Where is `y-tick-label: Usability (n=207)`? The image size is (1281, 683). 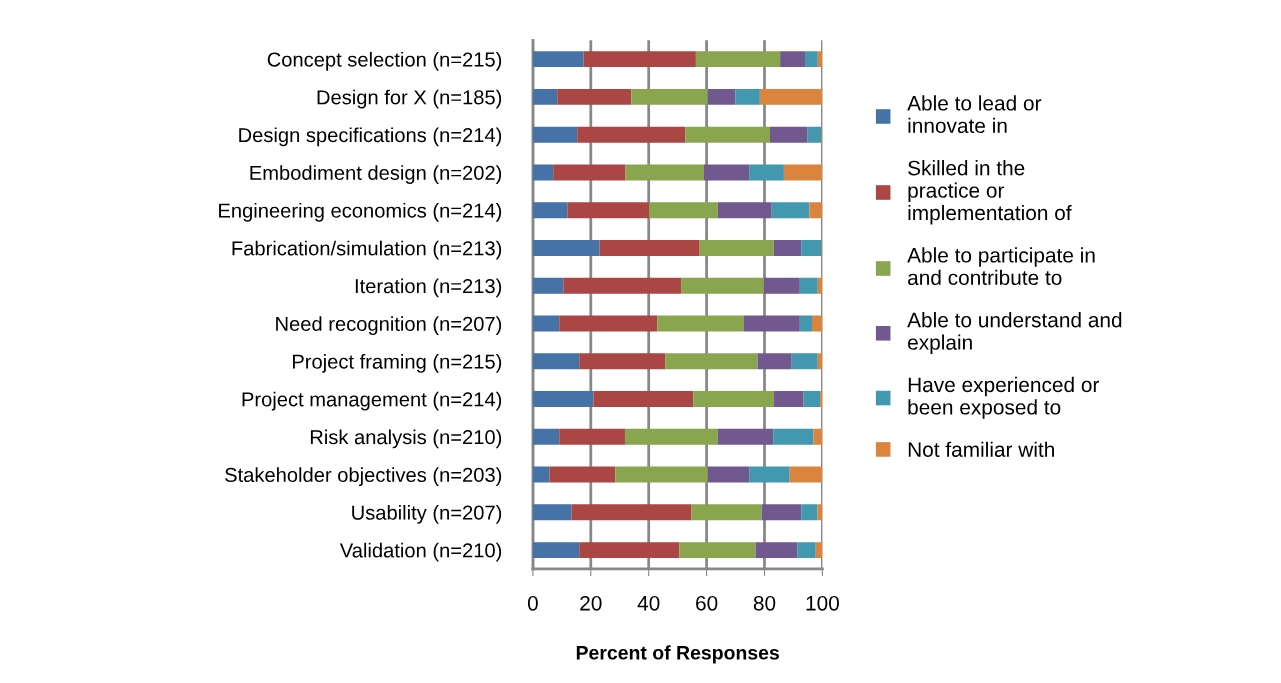
y-tick-label: Usability (n=207) is located at coordinates (427, 514).